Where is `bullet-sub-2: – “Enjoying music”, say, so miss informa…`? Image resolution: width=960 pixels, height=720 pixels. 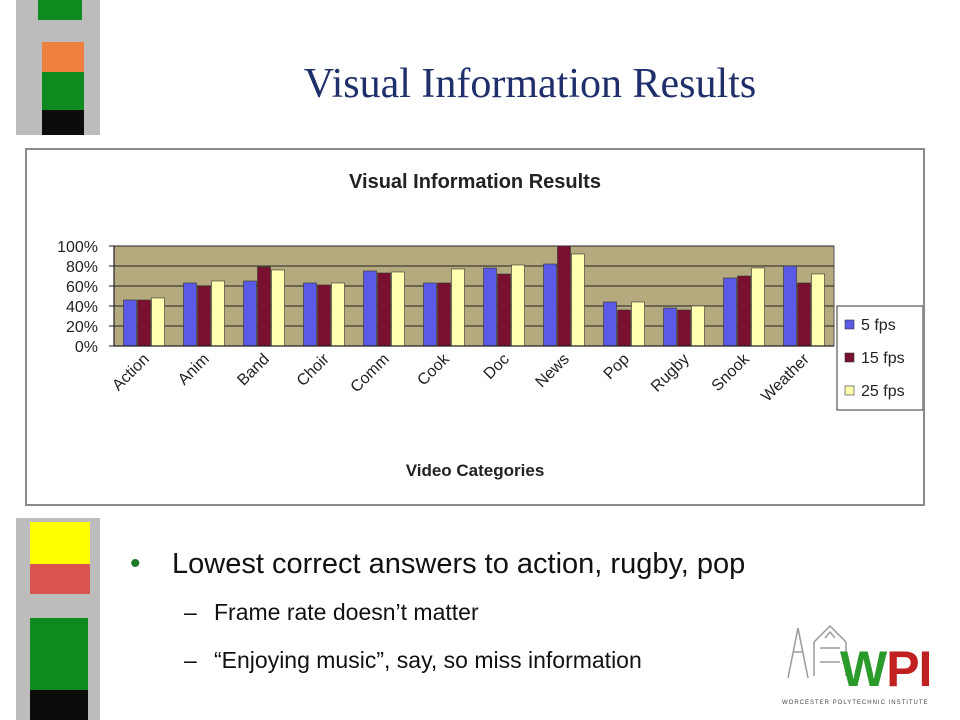 bullet-sub-2: – “Enjoying music”, say, so miss informa… is located at coordinates (530, 660).